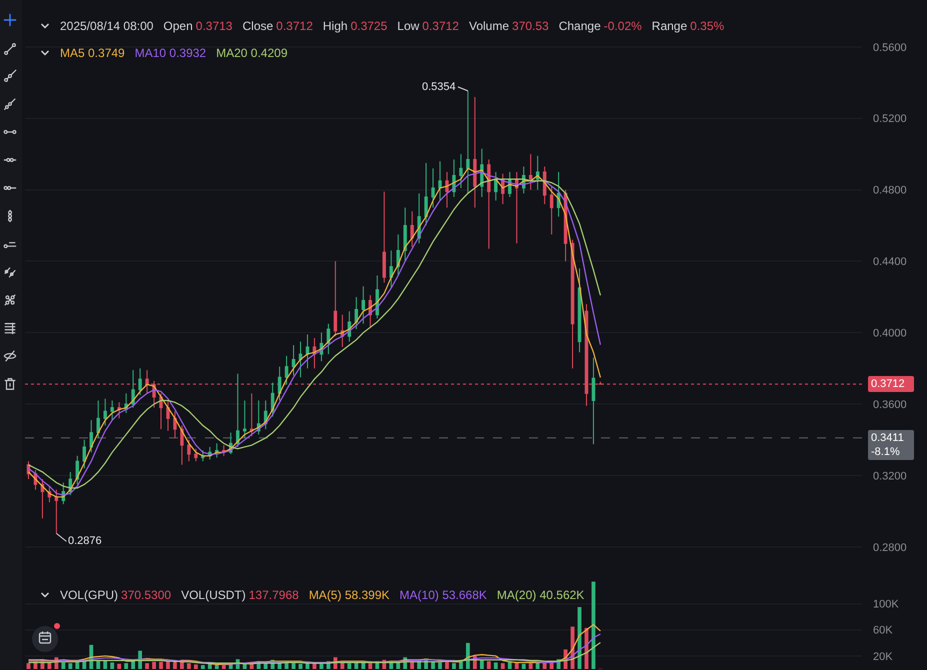  I want to click on text: MA10 0.3932, so click(170, 53).